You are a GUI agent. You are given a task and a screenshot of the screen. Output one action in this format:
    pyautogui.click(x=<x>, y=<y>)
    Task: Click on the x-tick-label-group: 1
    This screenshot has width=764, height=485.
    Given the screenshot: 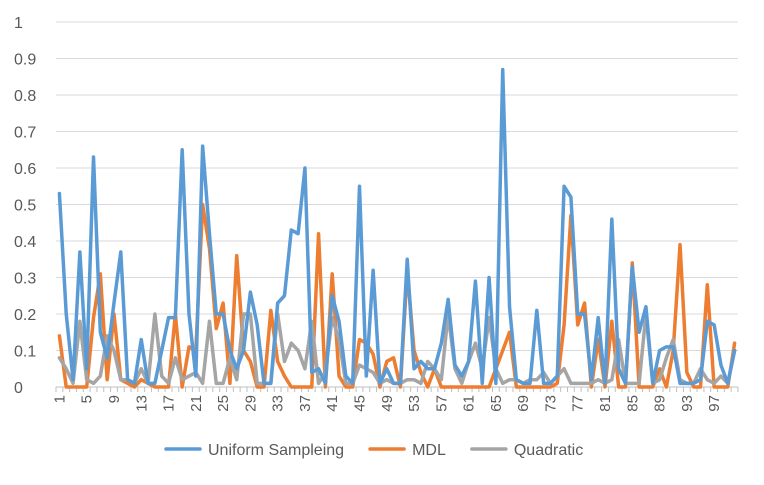 What is the action you would take?
    pyautogui.click(x=59, y=399)
    